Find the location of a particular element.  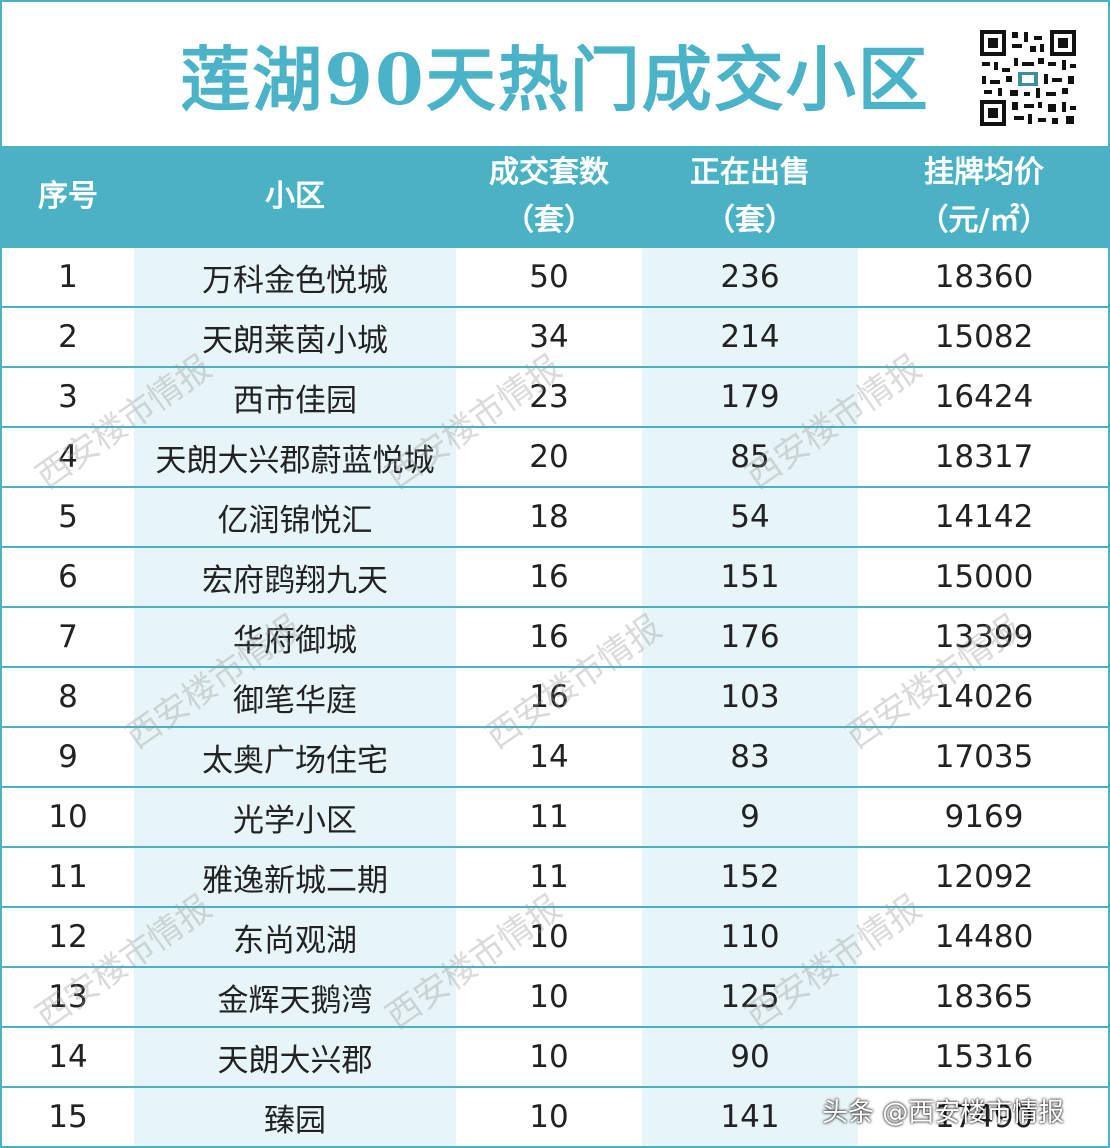

cell-rank: 4 is located at coordinates (68, 457).